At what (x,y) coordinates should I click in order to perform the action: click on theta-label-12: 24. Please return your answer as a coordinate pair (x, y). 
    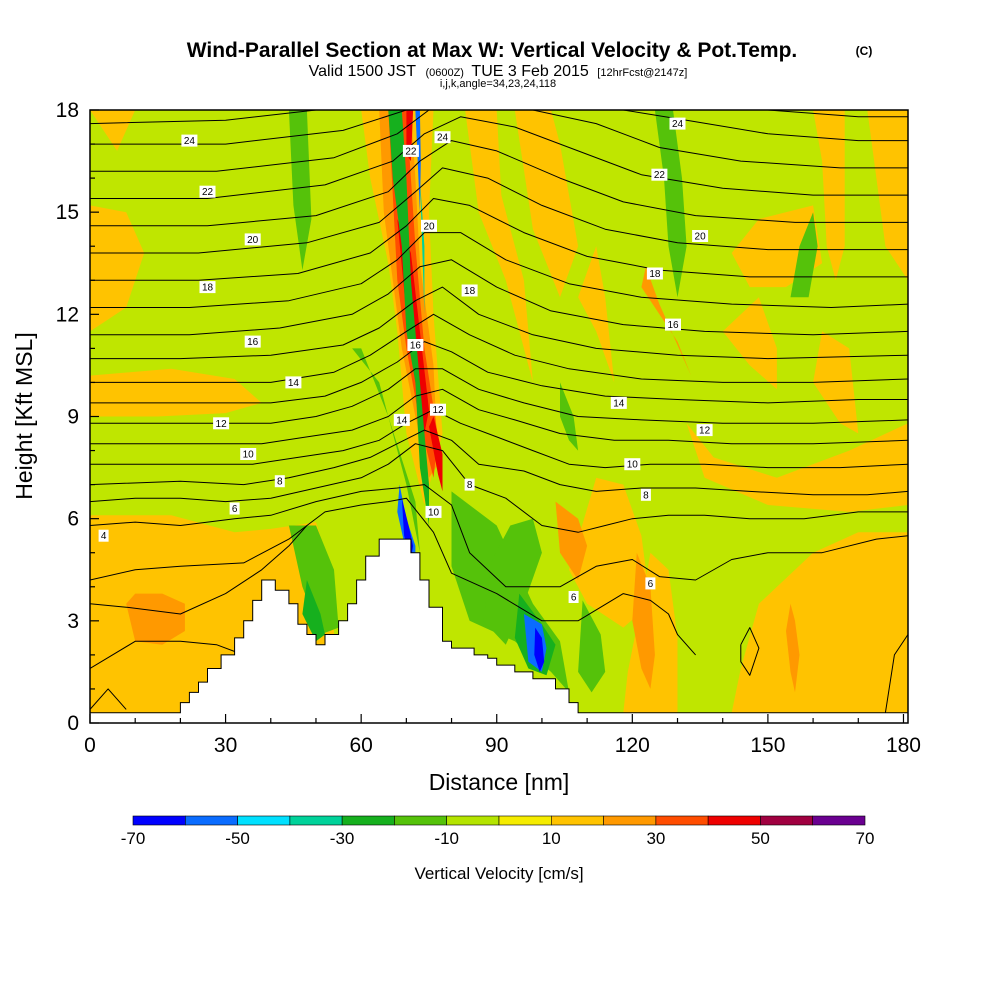
    Looking at the image, I should click on (443, 138).